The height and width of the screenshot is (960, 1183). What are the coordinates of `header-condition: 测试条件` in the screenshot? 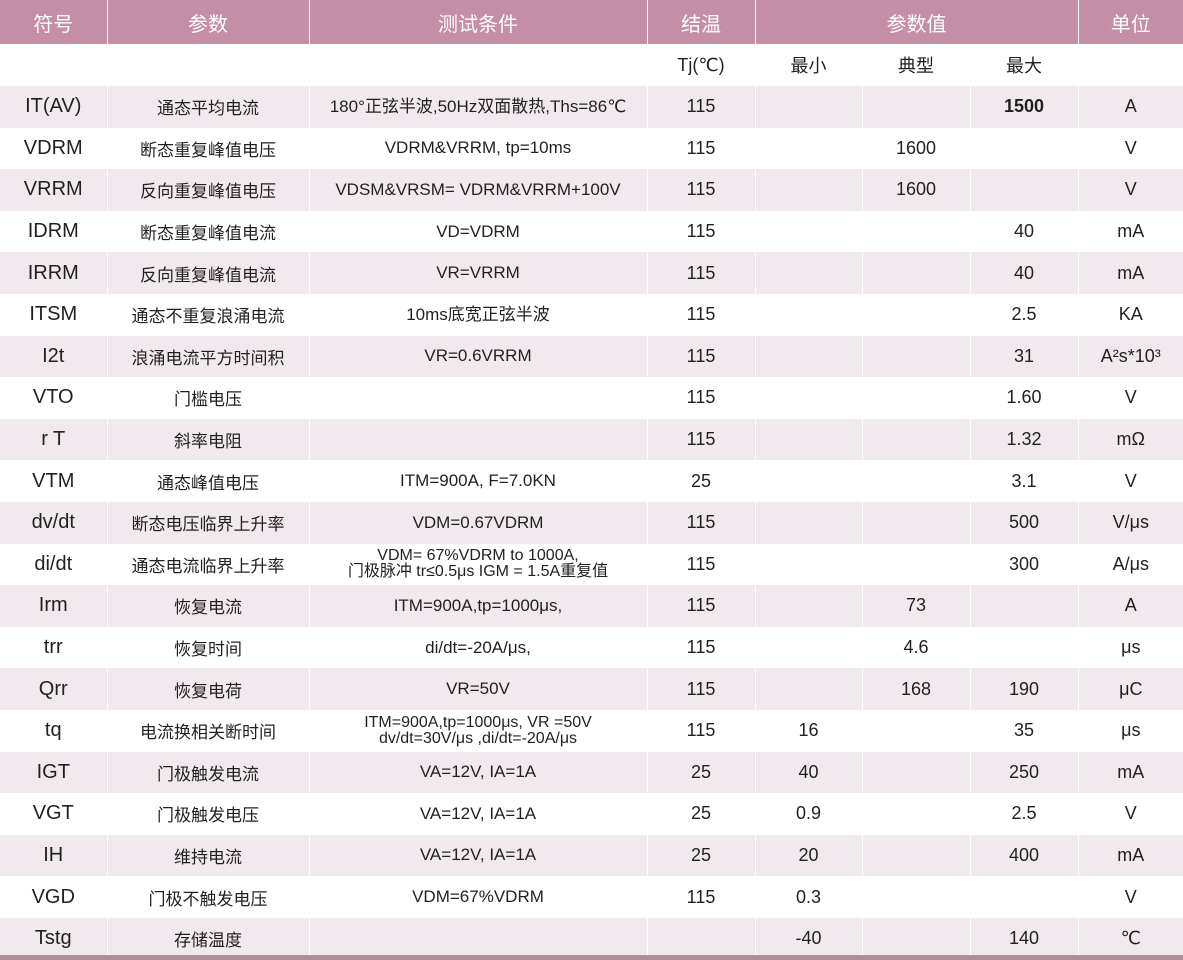 It's located at (477, 22).